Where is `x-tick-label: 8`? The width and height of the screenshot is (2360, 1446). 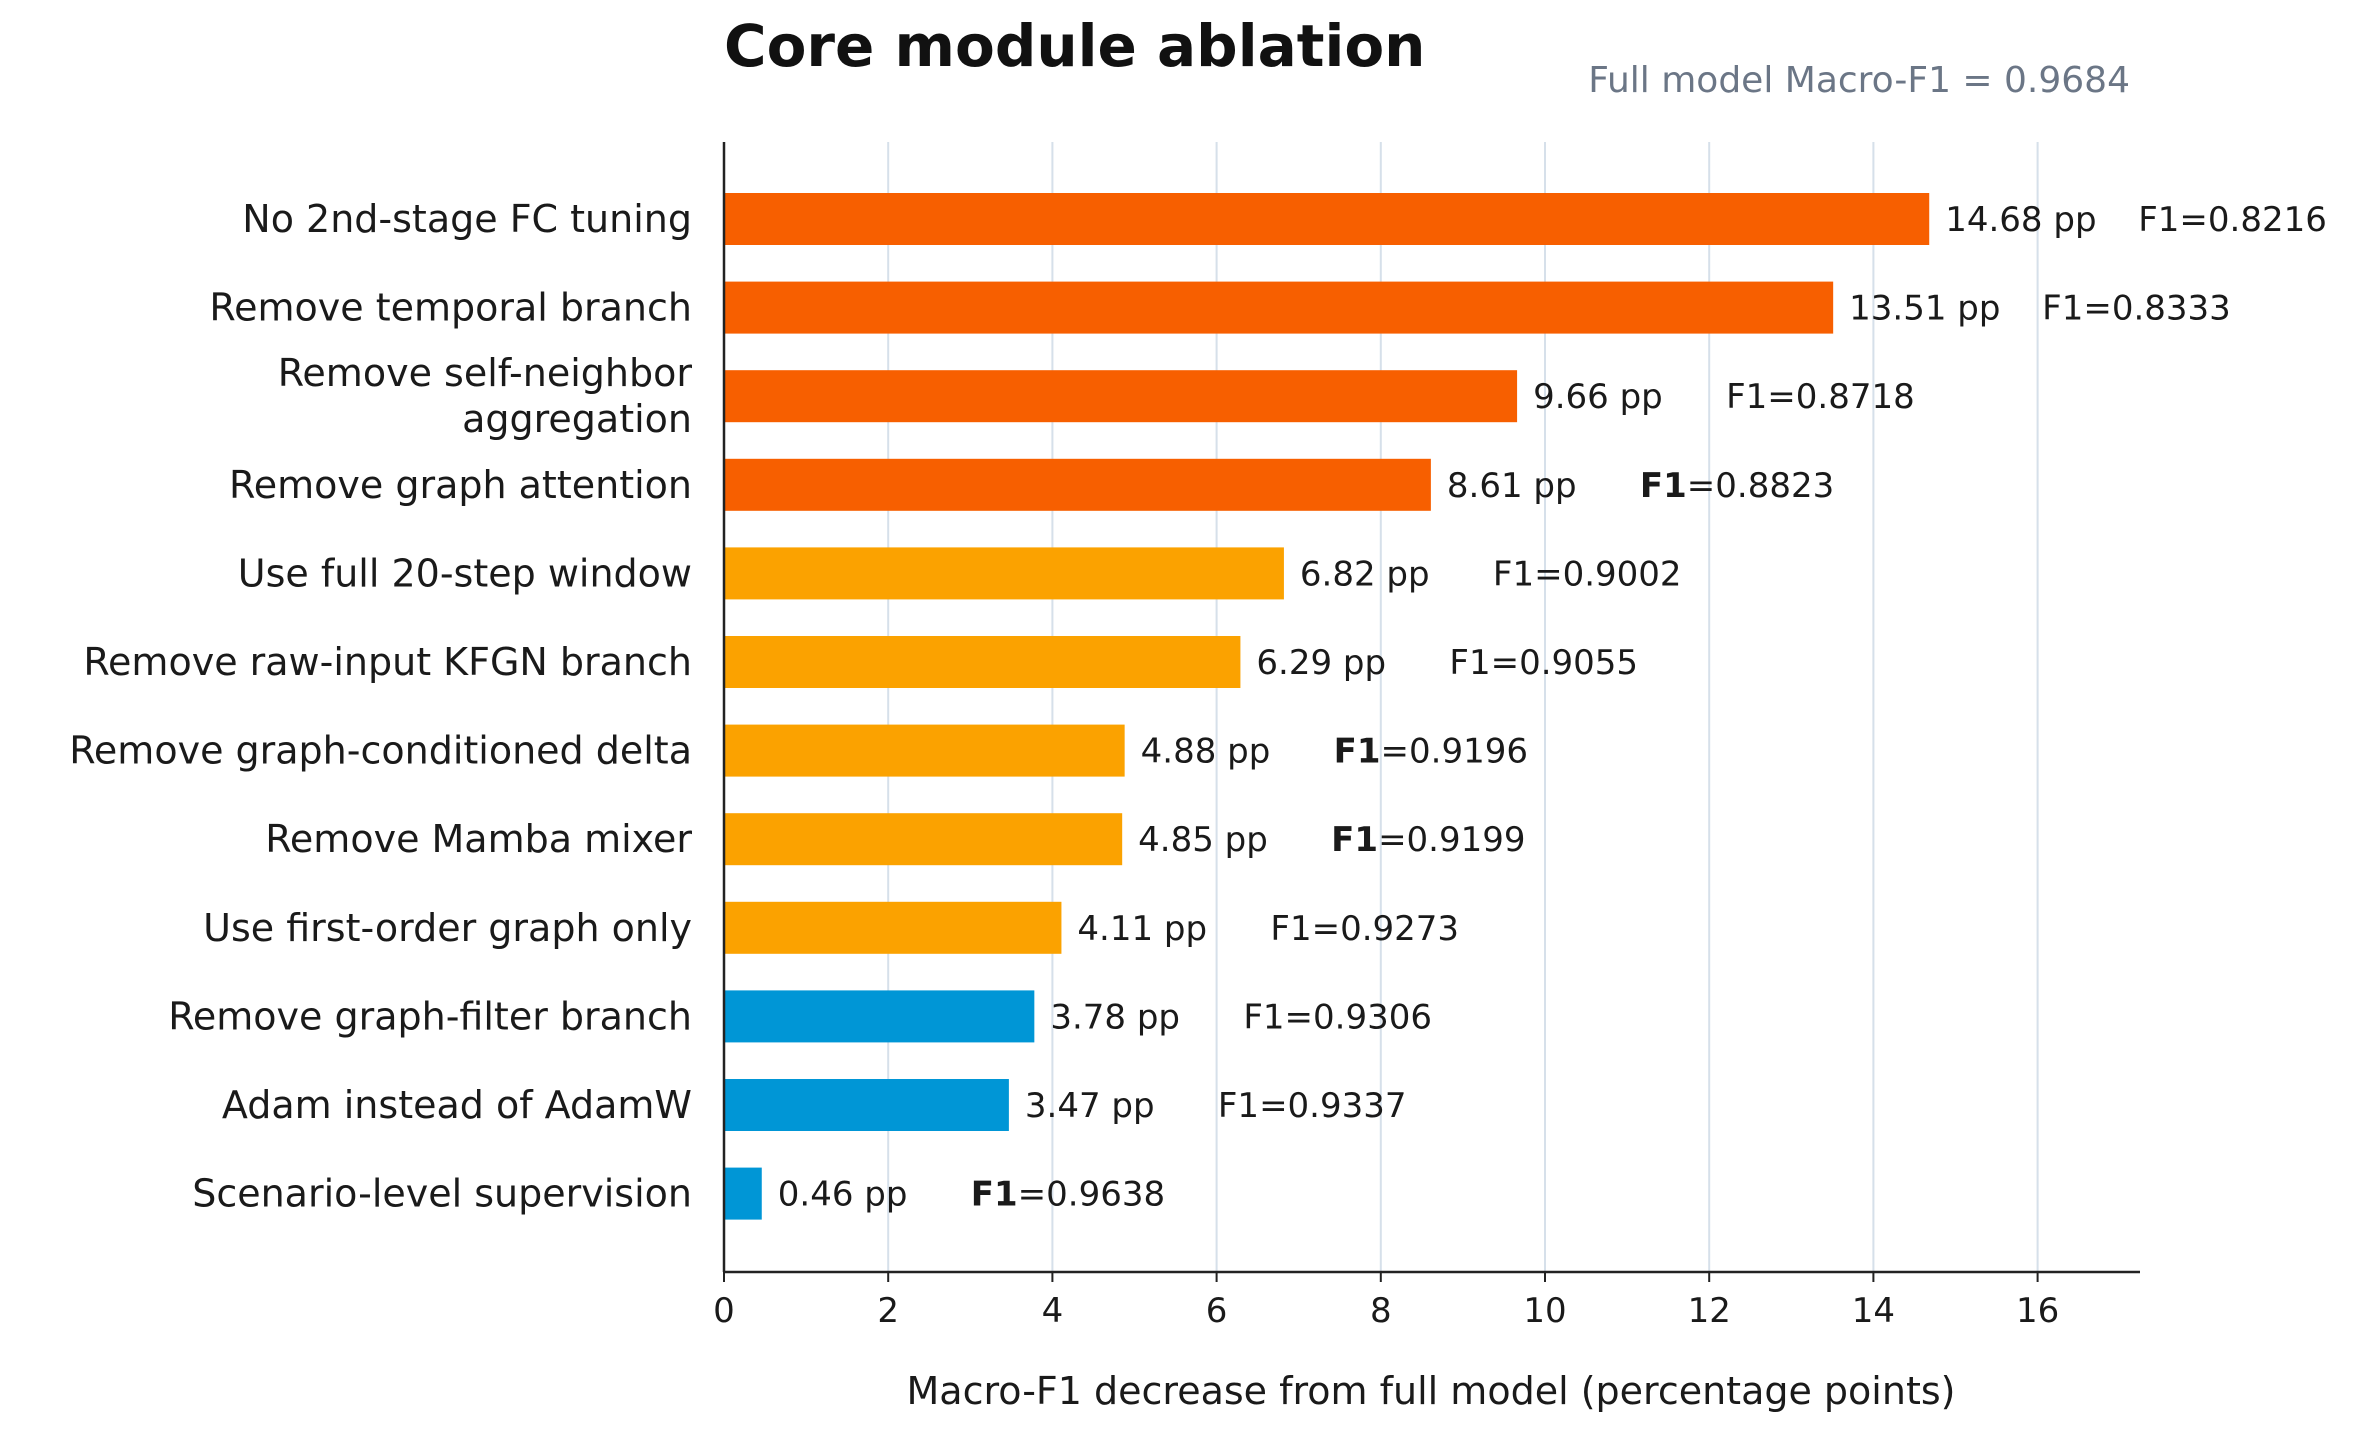
x-tick-label: 8 is located at coordinates (1381, 1311).